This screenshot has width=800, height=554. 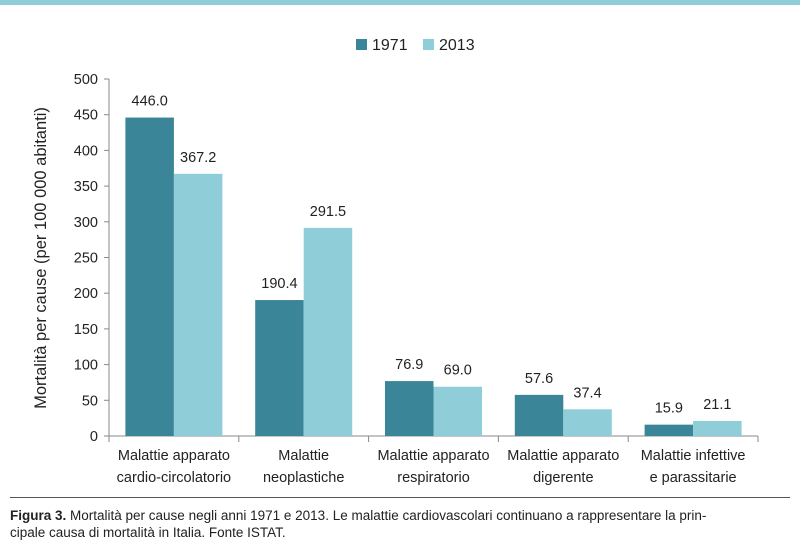 I want to click on data-label-2013-2: 291.5, so click(x=328, y=212).